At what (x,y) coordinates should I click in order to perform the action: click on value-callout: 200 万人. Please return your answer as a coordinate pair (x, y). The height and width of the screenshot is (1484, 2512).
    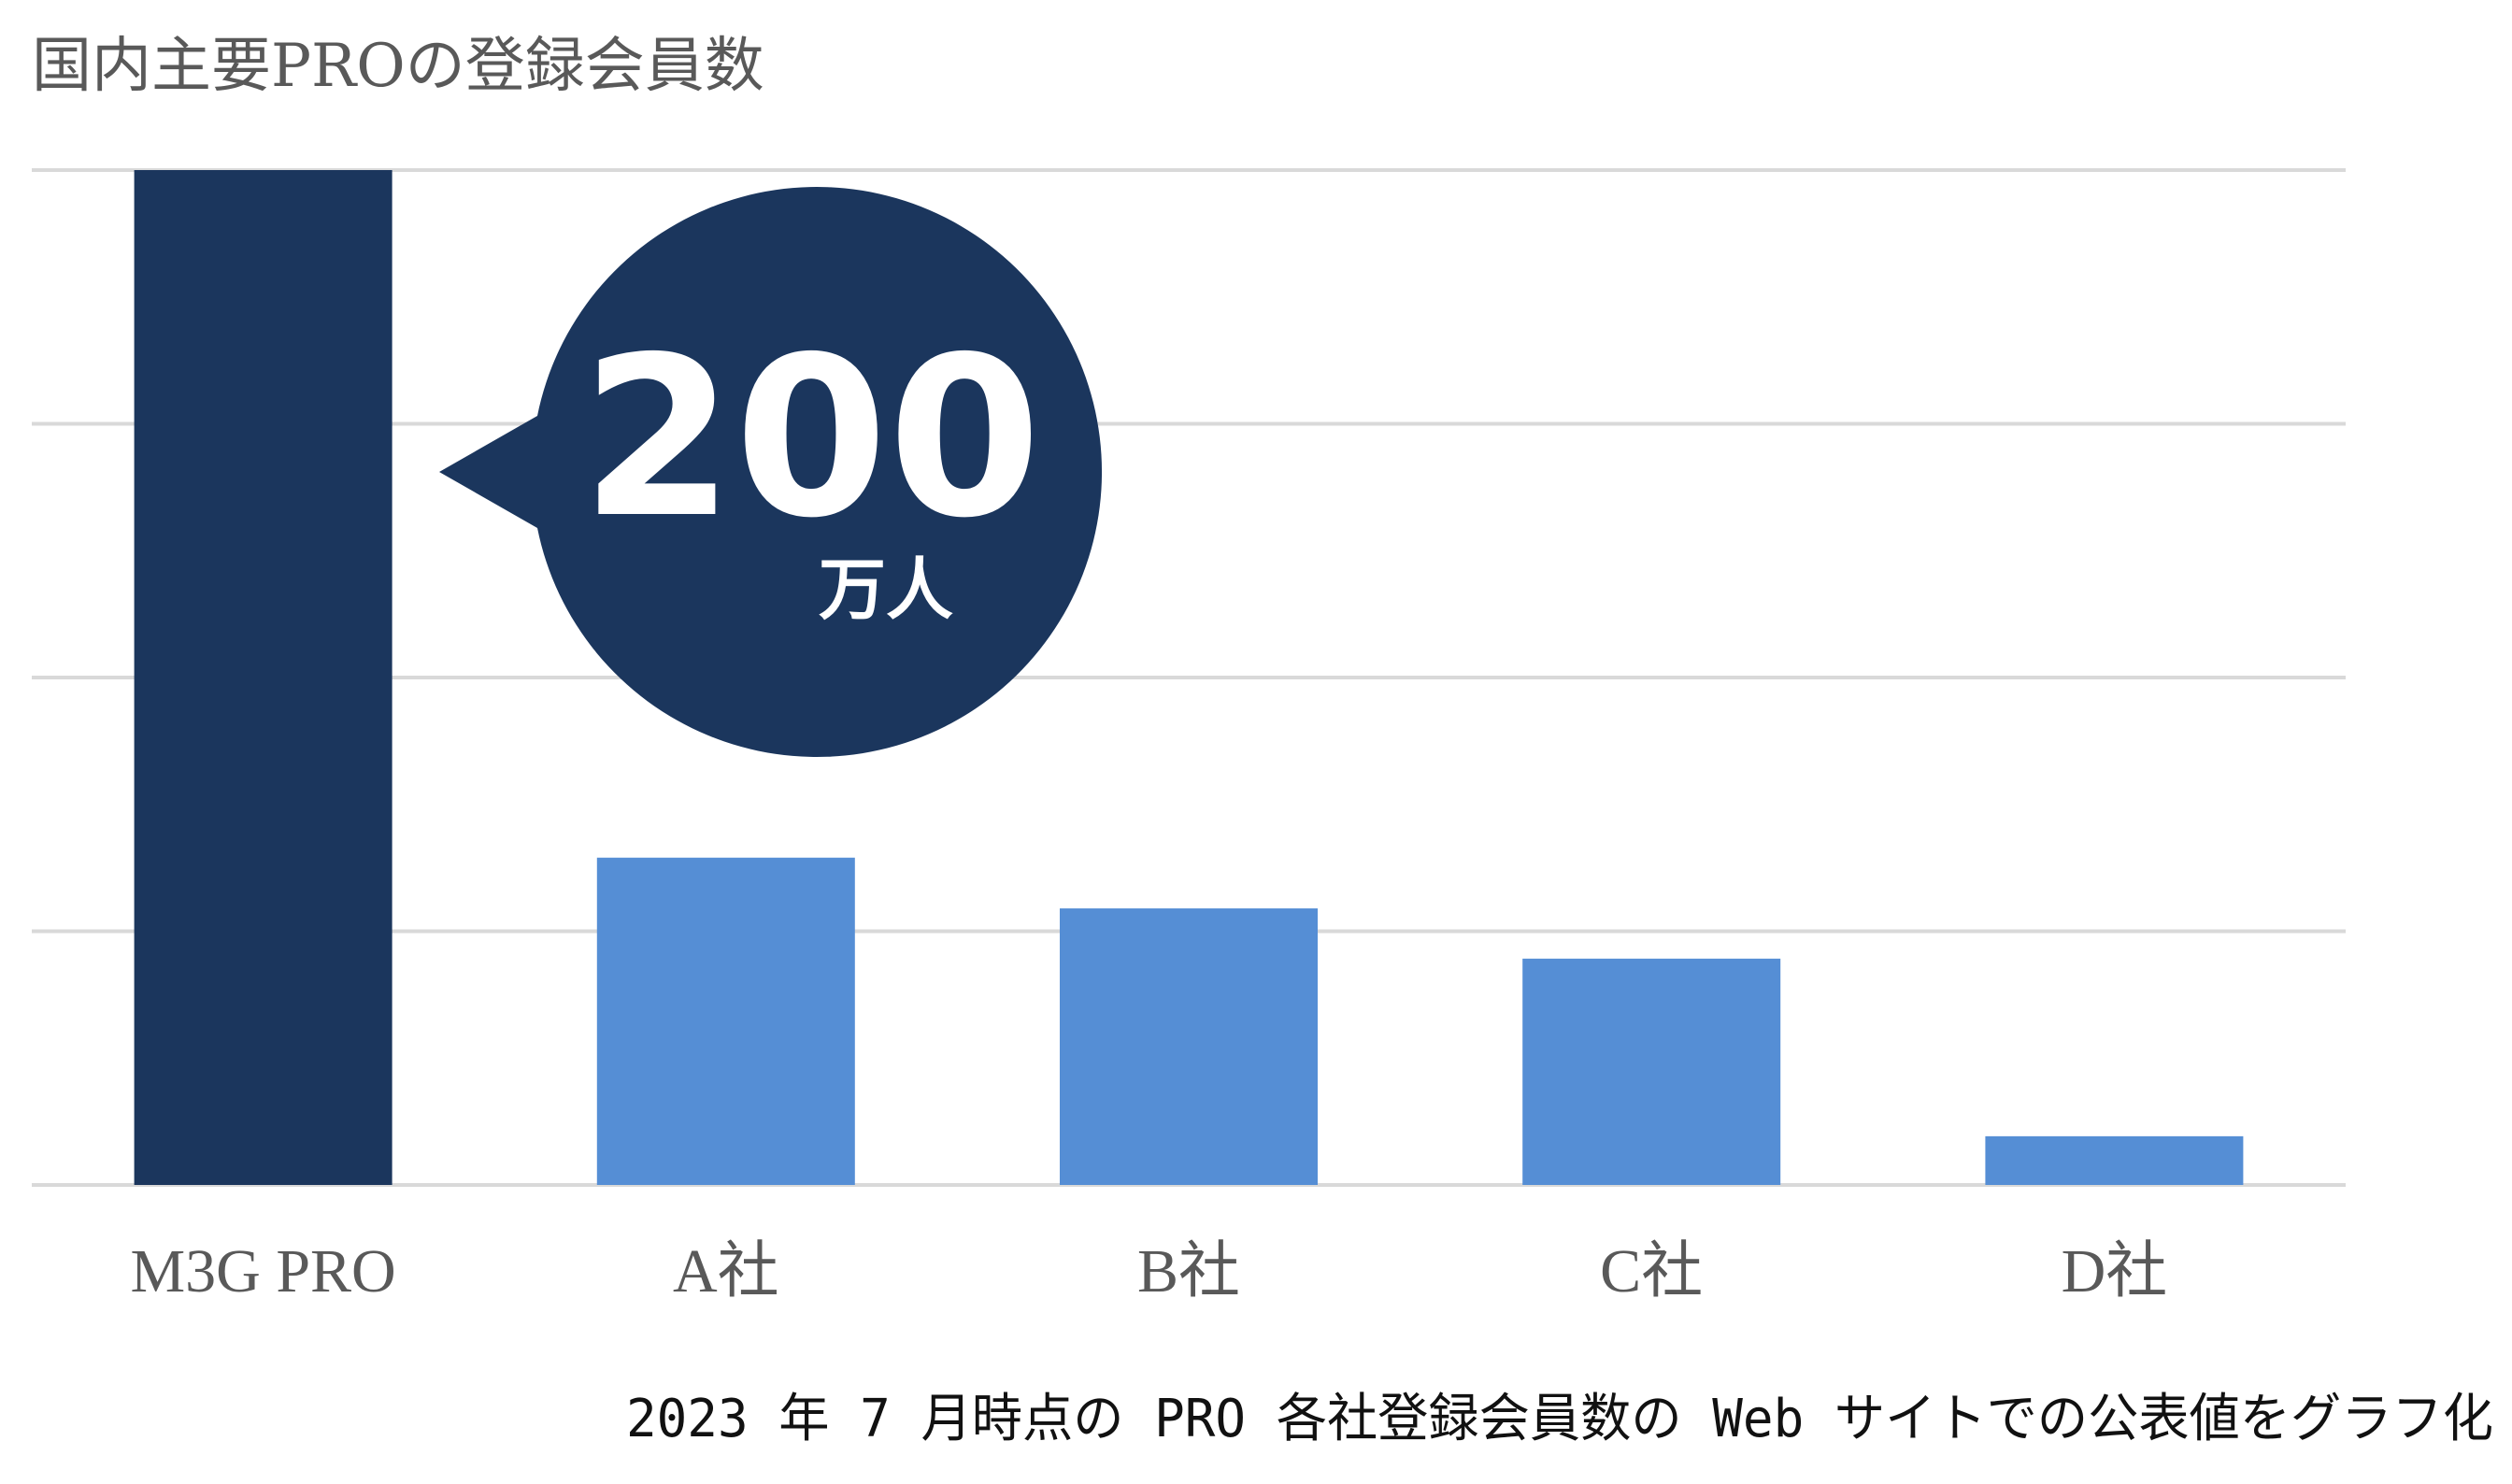
    Looking at the image, I should click on (771, 471).